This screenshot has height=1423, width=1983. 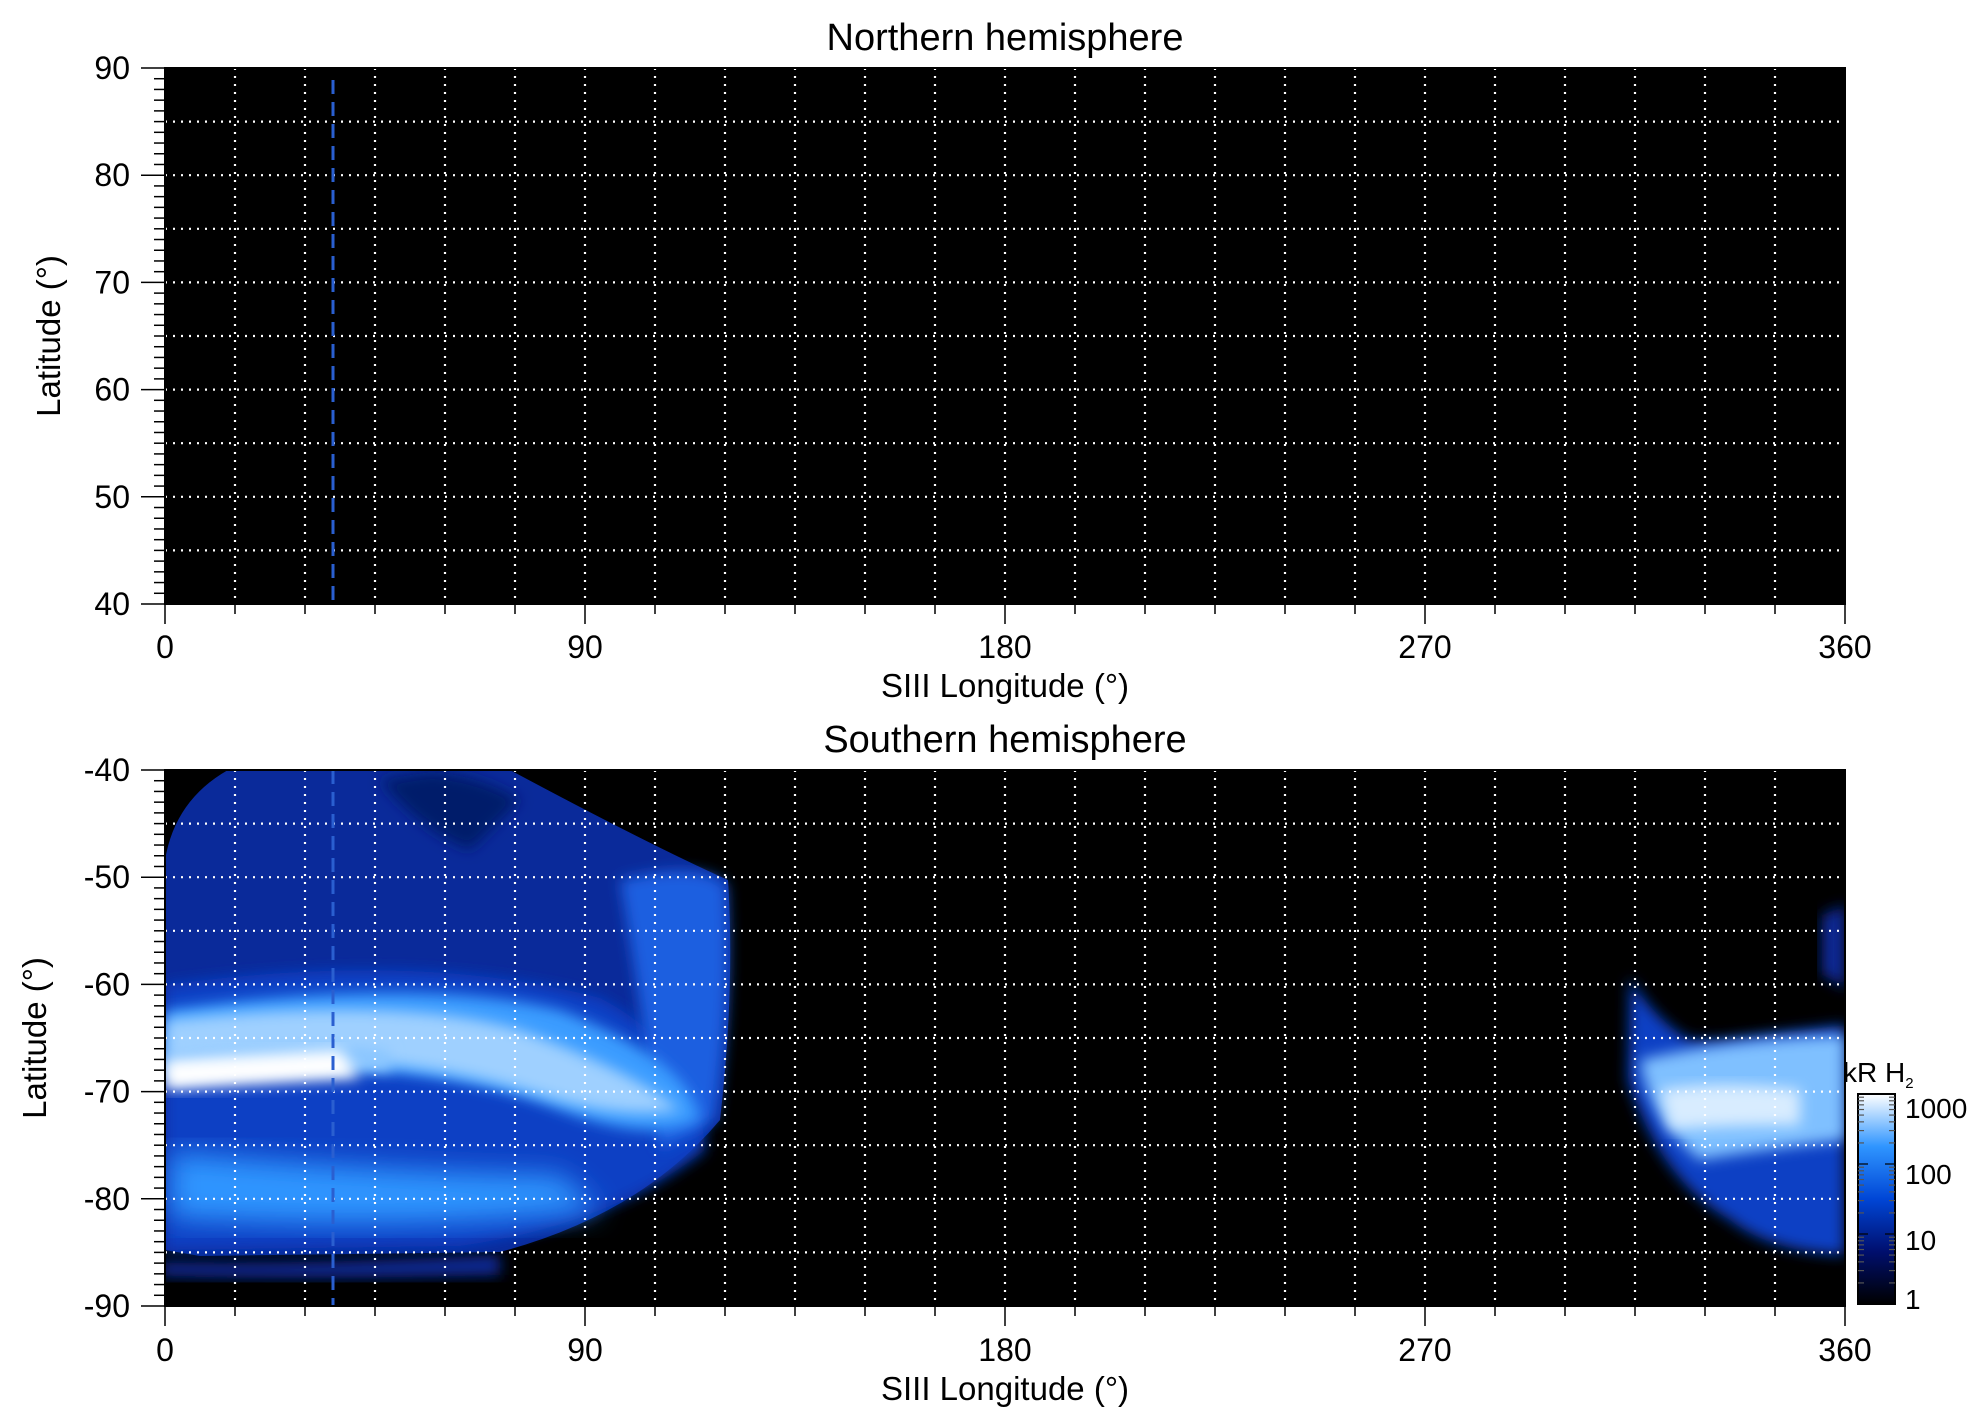 I want to click on y-tick-labels: 90 80 70 60 50 40, so click(x=112, y=336).